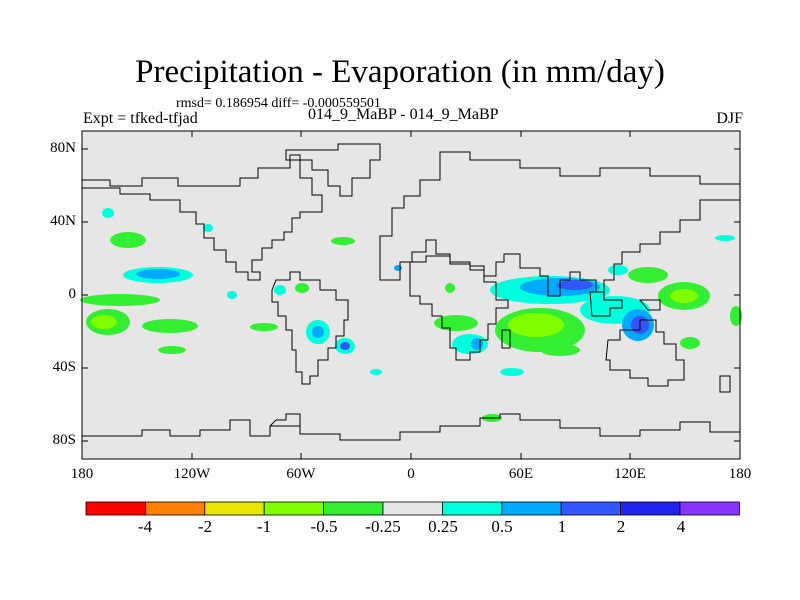  What do you see at coordinates (725, 384) in the screenshot?
I see `new-zealand-outline` at bounding box center [725, 384].